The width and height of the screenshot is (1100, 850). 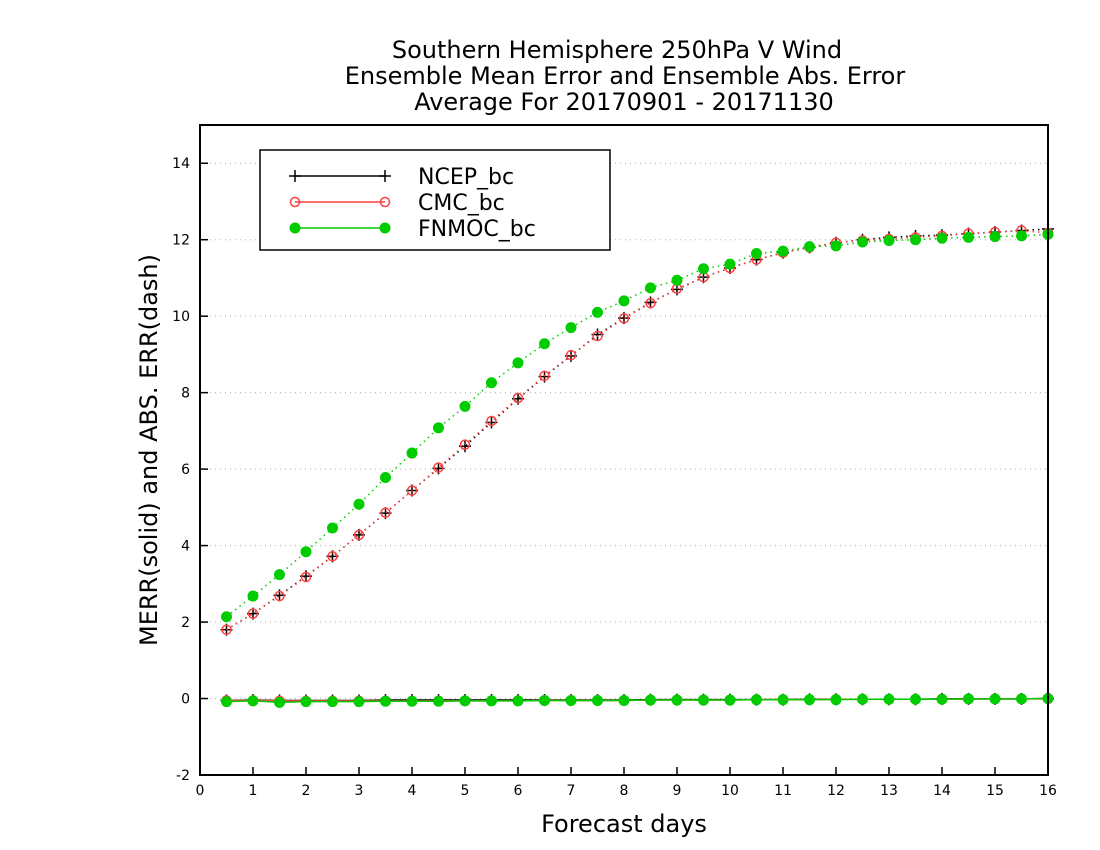 What do you see at coordinates (185, 394) in the screenshot?
I see `y-tick-label: 8` at bounding box center [185, 394].